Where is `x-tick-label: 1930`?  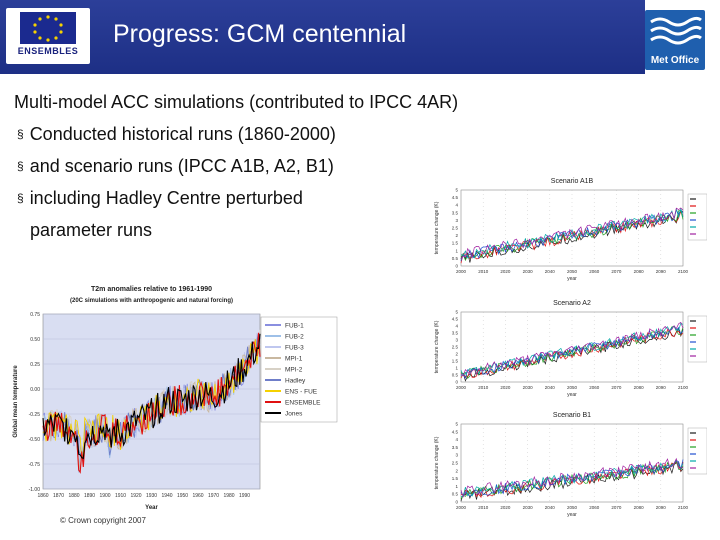 x-tick-label: 1930 is located at coordinates (151, 496).